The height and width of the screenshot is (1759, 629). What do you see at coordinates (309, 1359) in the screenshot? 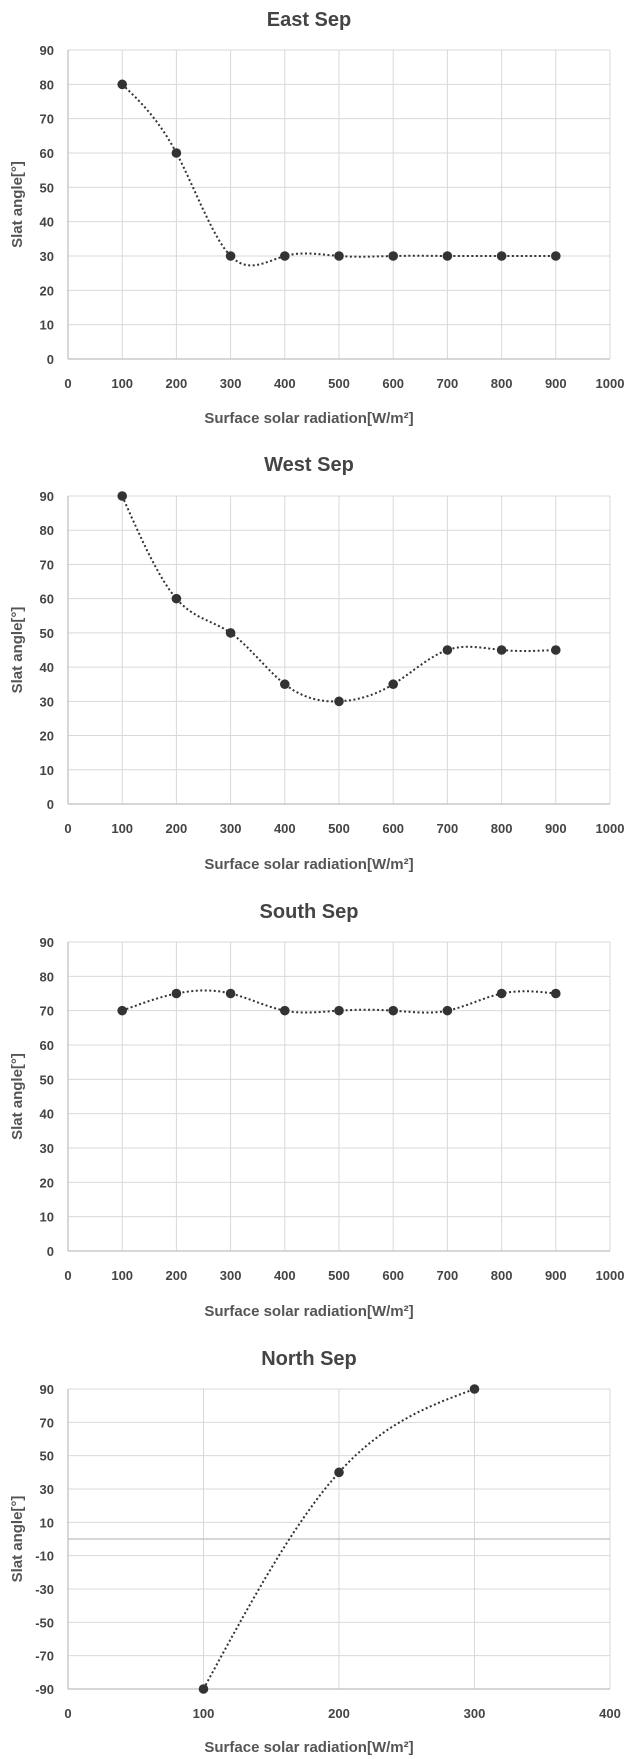
I see `chart-title: North Sep` at bounding box center [309, 1359].